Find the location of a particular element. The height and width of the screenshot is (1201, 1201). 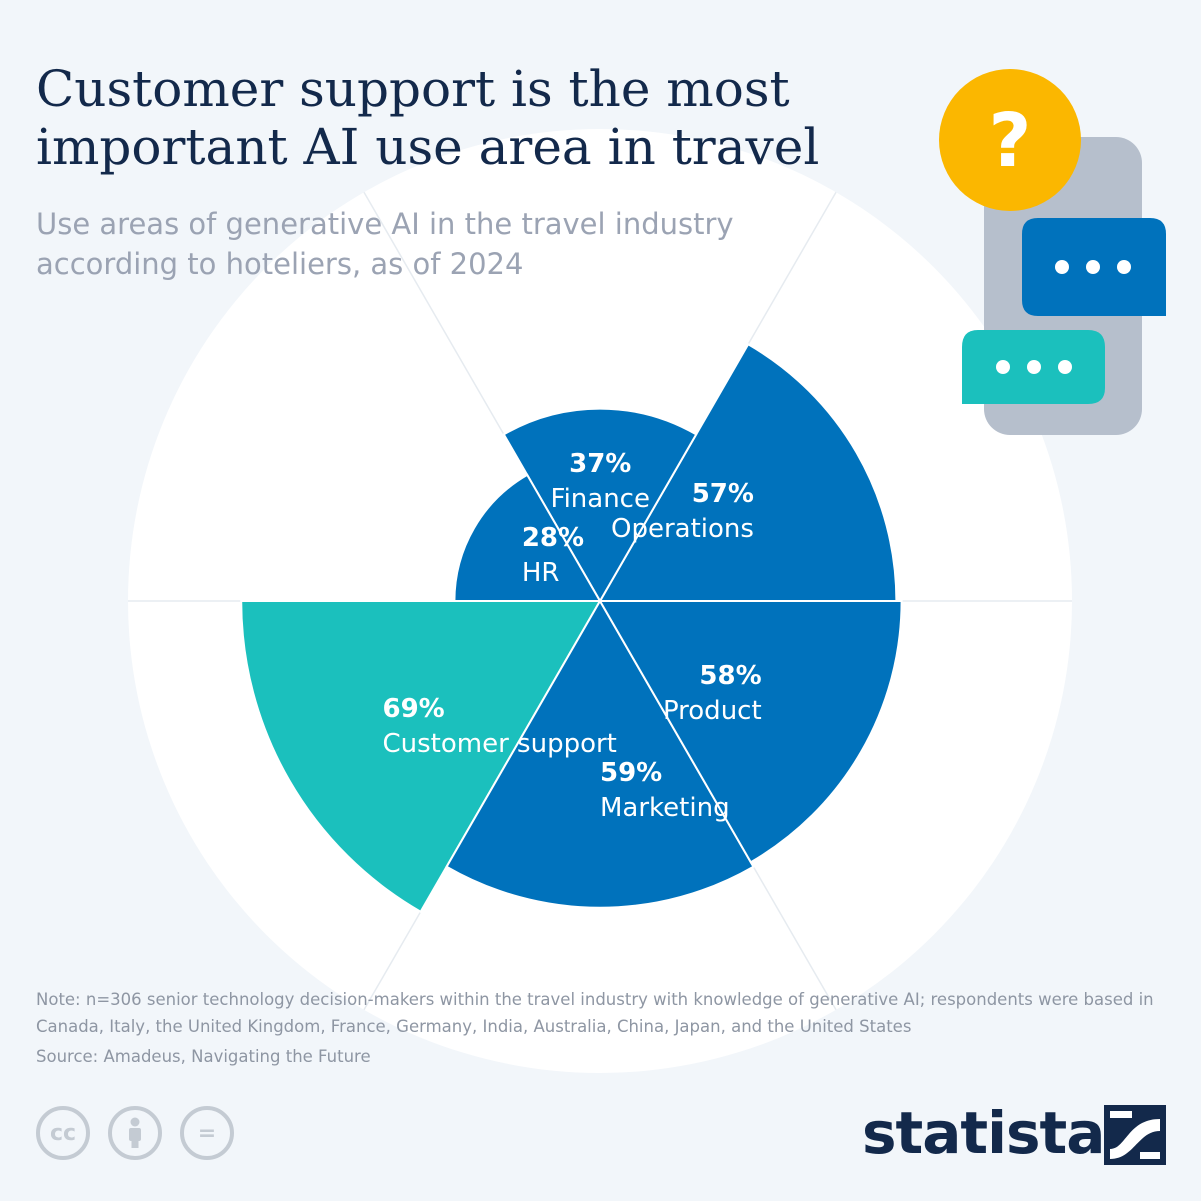

slice-value-label: 37% is located at coordinates (600, 463).